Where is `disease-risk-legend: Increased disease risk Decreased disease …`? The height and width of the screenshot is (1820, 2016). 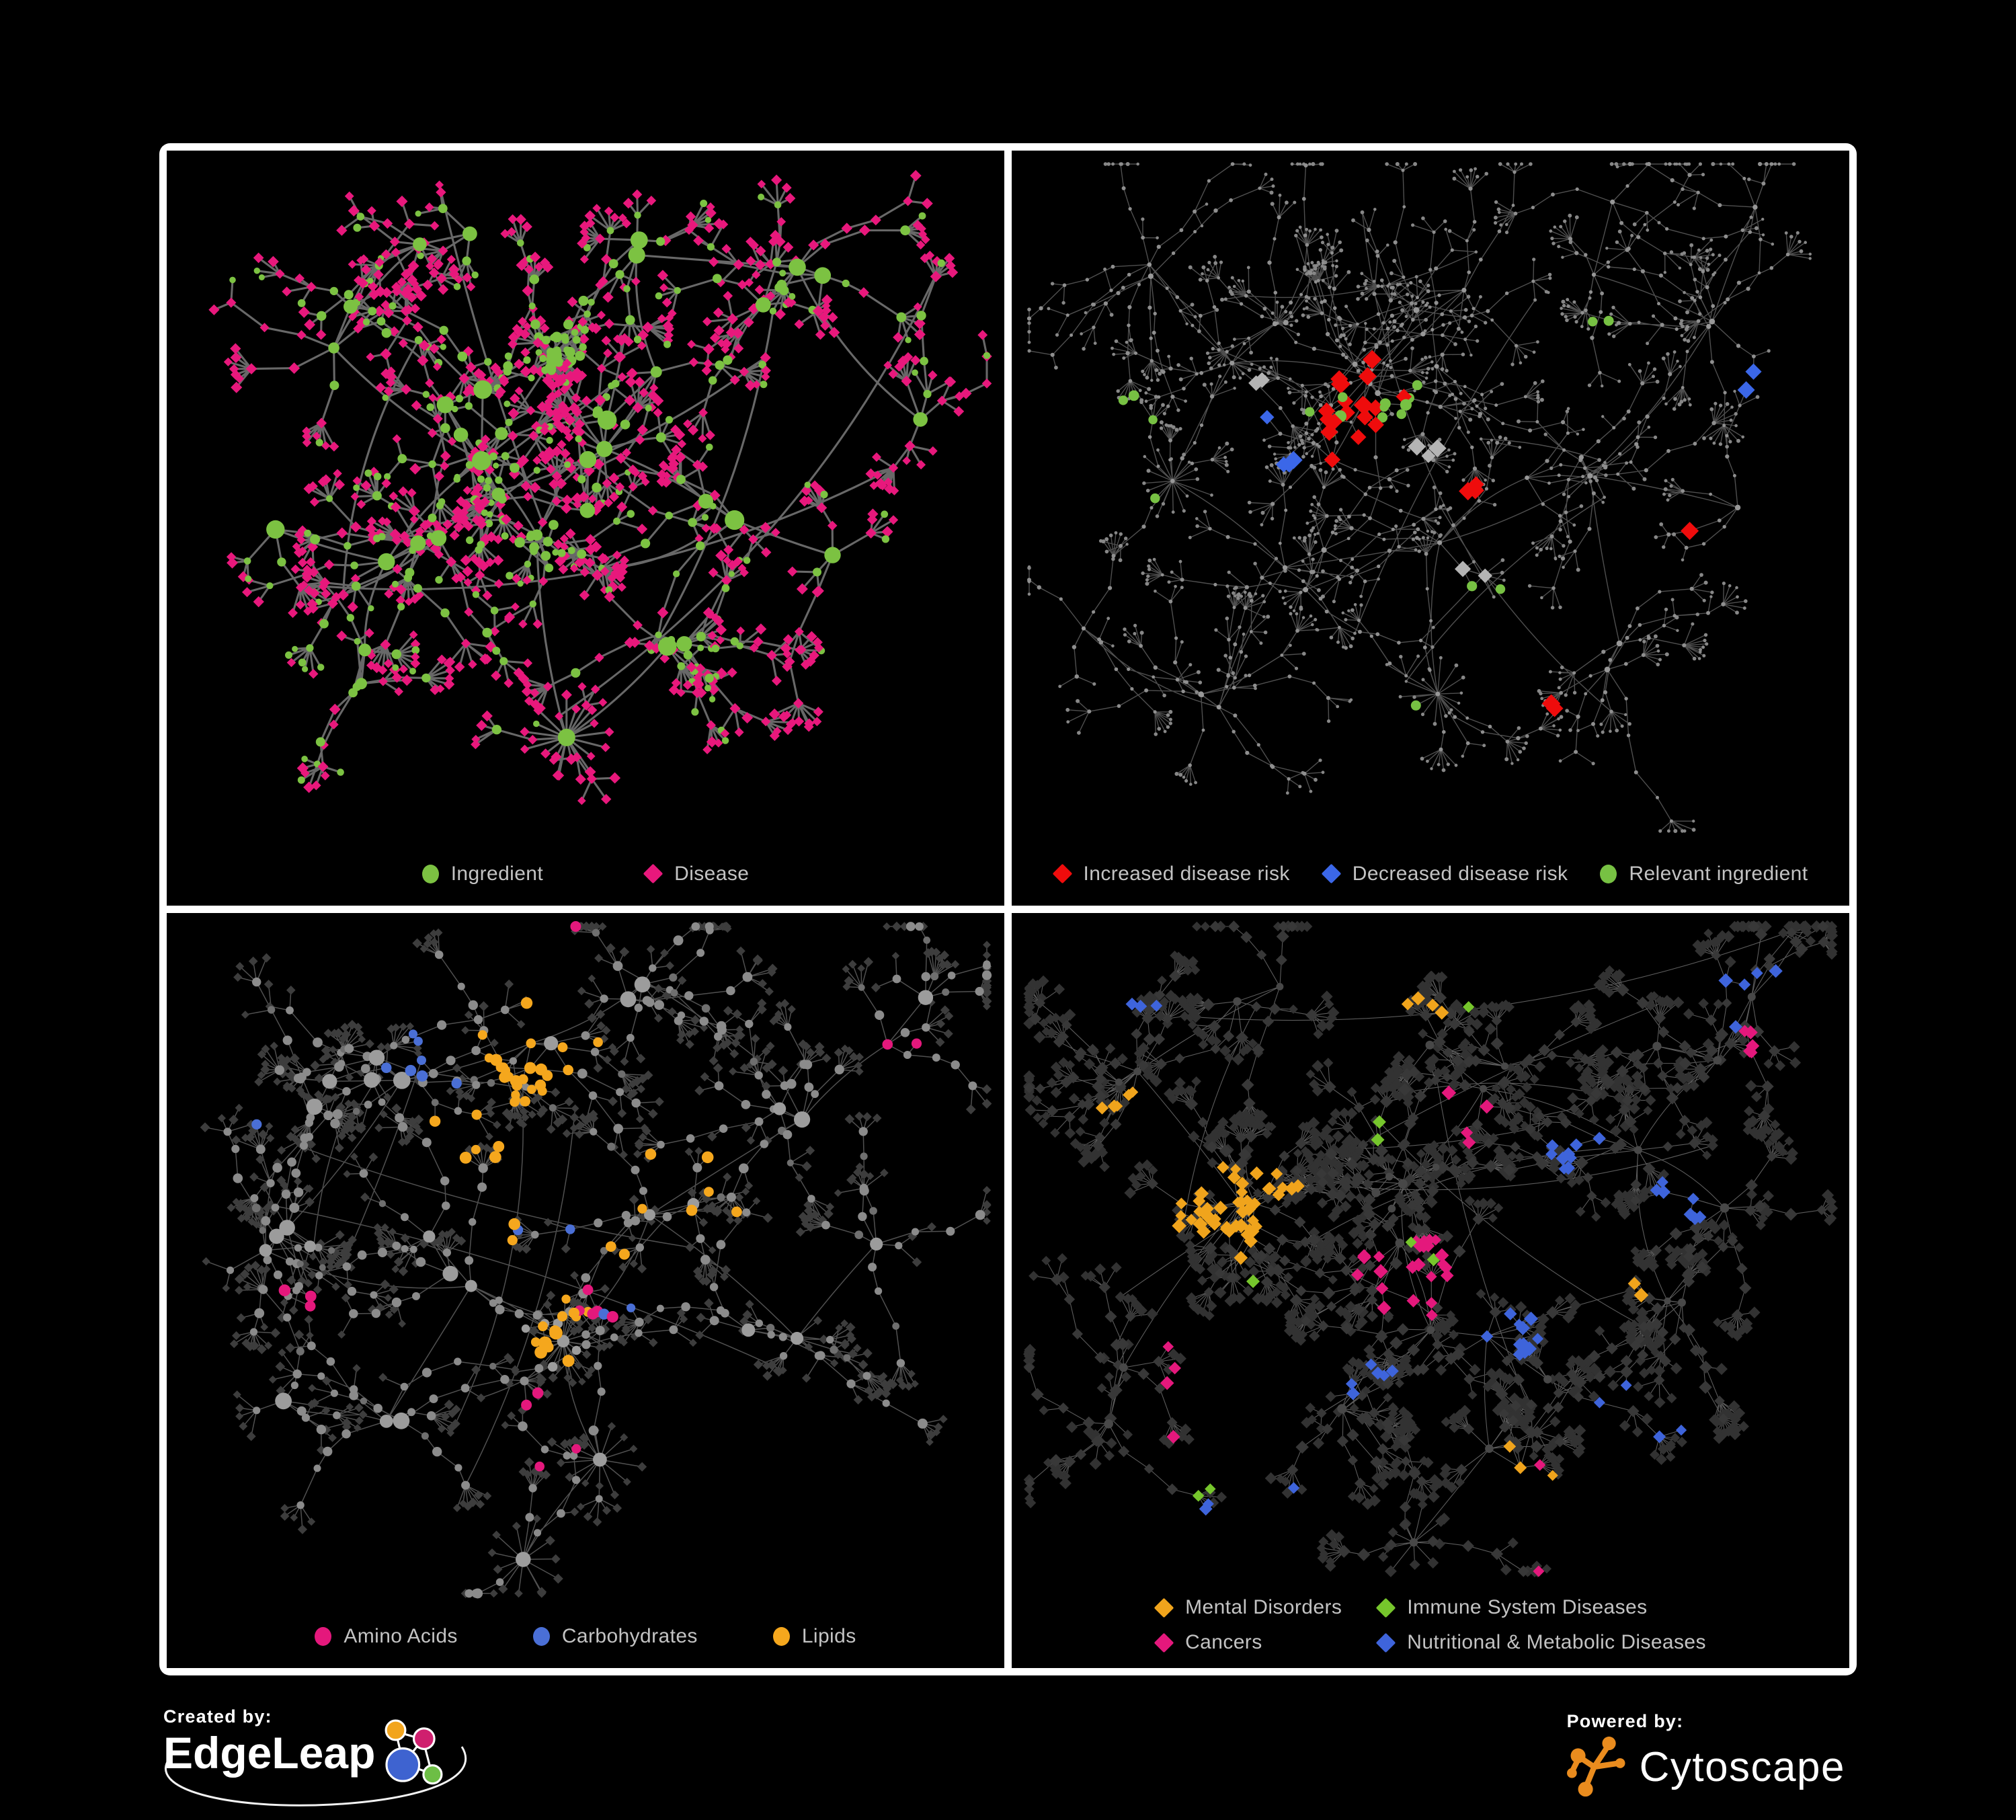 disease-risk-legend: Increased disease risk Decreased disease … is located at coordinates (1430, 874).